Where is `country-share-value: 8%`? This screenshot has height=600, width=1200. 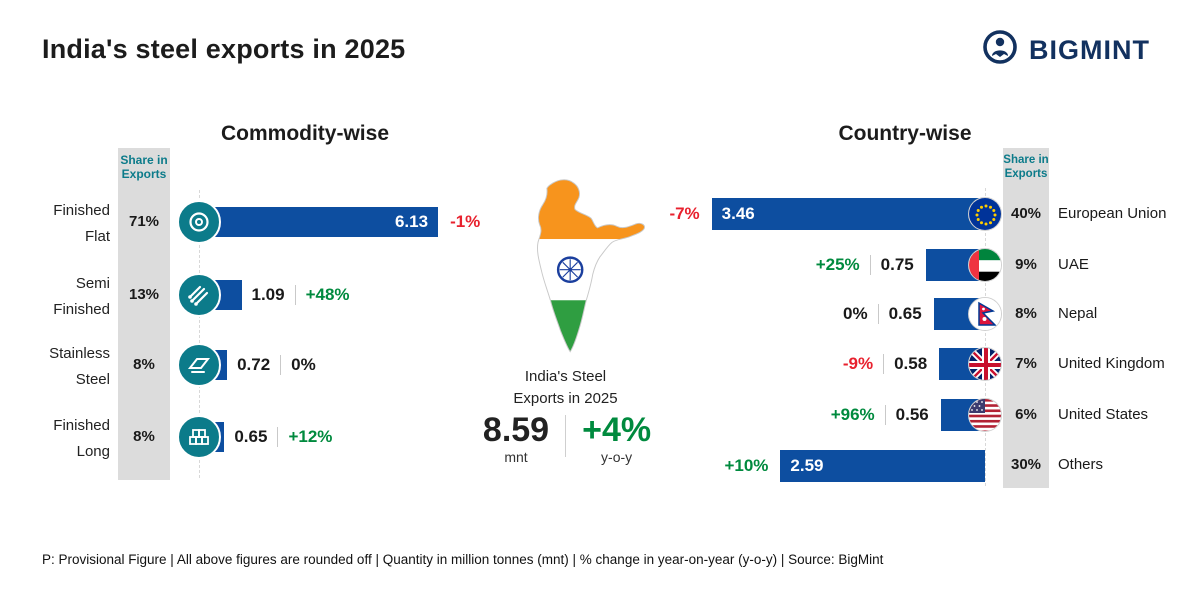 country-share-value: 8% is located at coordinates (1026, 313).